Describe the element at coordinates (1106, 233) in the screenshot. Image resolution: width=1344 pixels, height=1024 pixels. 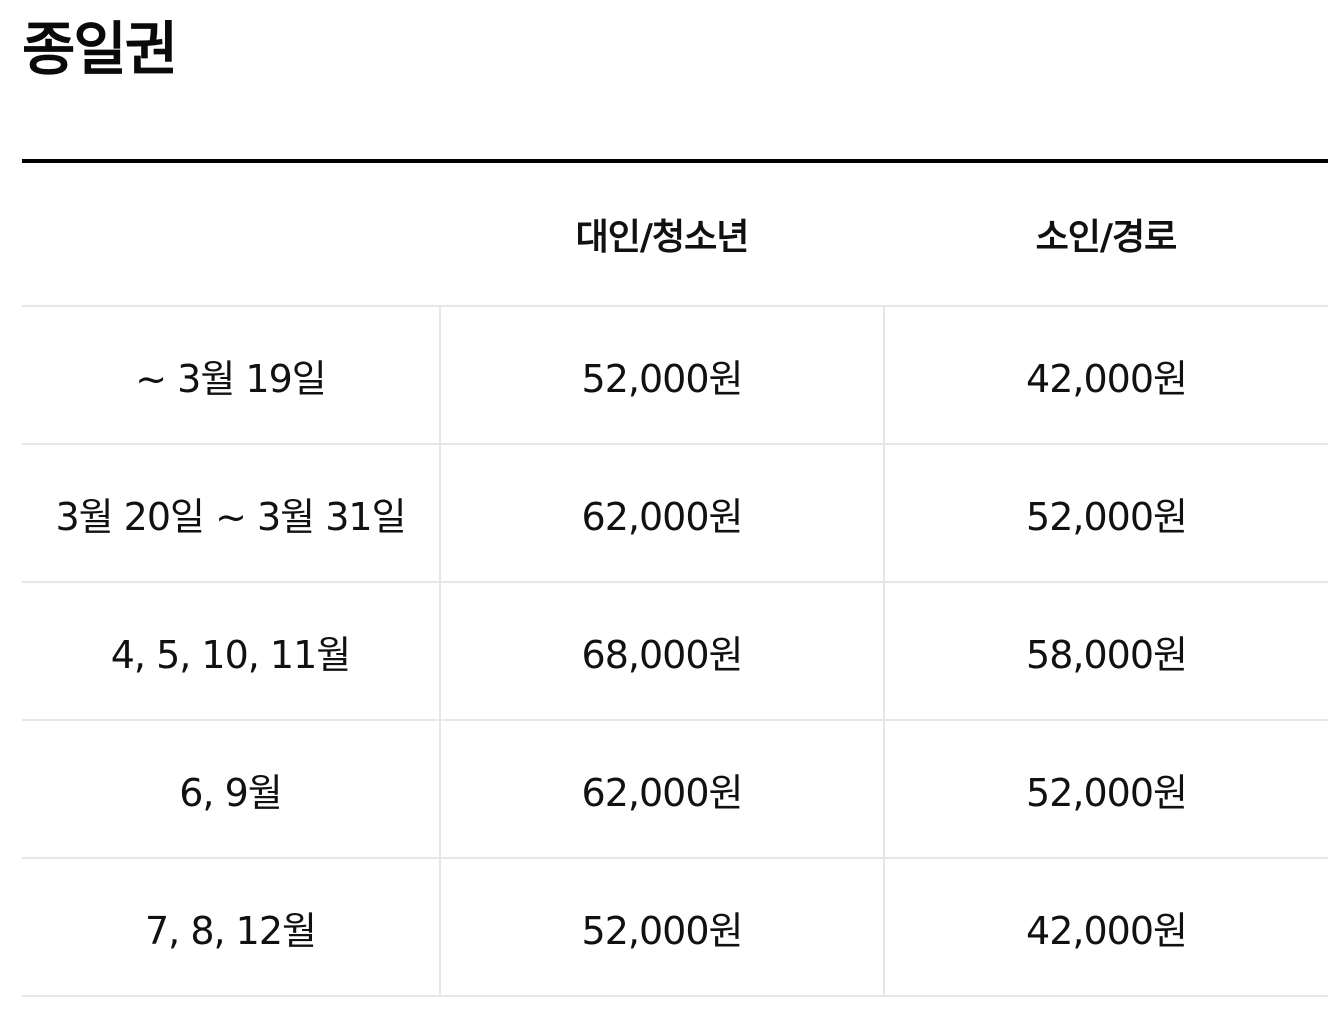
I see `header-child-senior: 소인/경로` at that location.